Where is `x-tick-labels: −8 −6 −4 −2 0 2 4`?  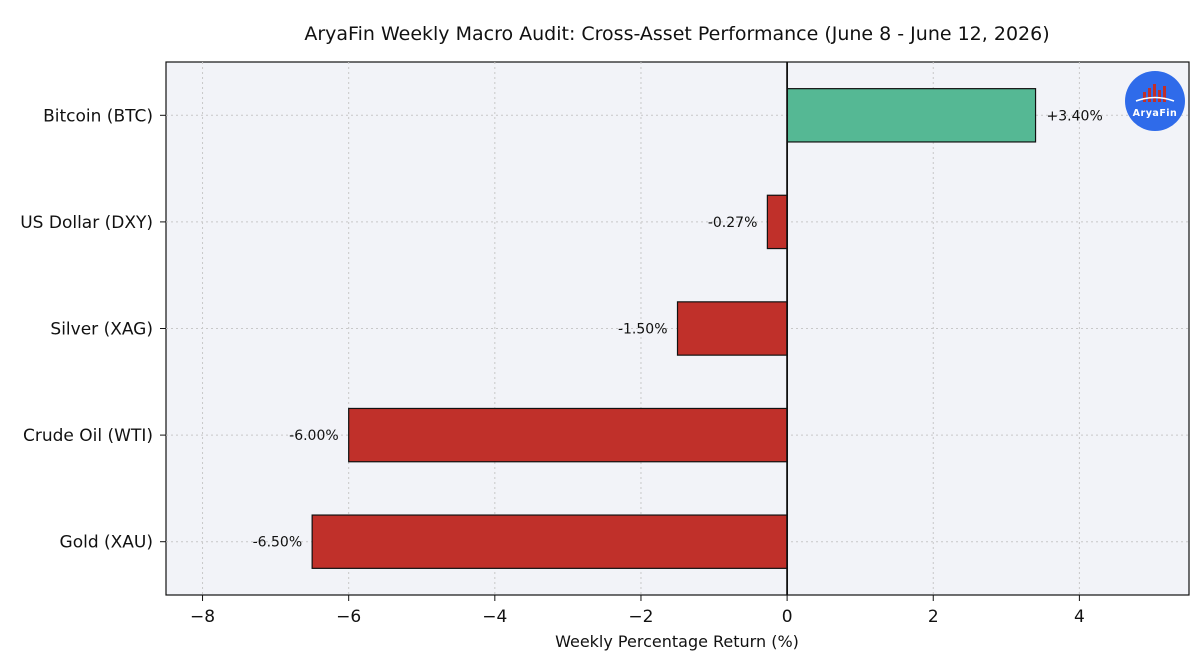
x-tick-labels: −8 −6 −4 −2 0 2 4 is located at coordinates (637, 611).